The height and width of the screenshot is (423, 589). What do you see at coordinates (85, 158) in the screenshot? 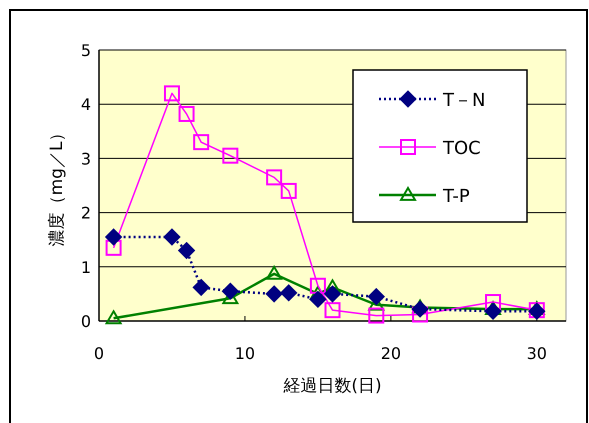
I see `y-tick-label: 3` at bounding box center [85, 158].